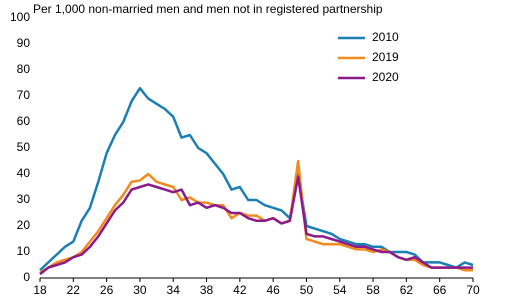 This screenshot has width=506, height=302. I want to click on x-tick-label: 46, so click(273, 290).